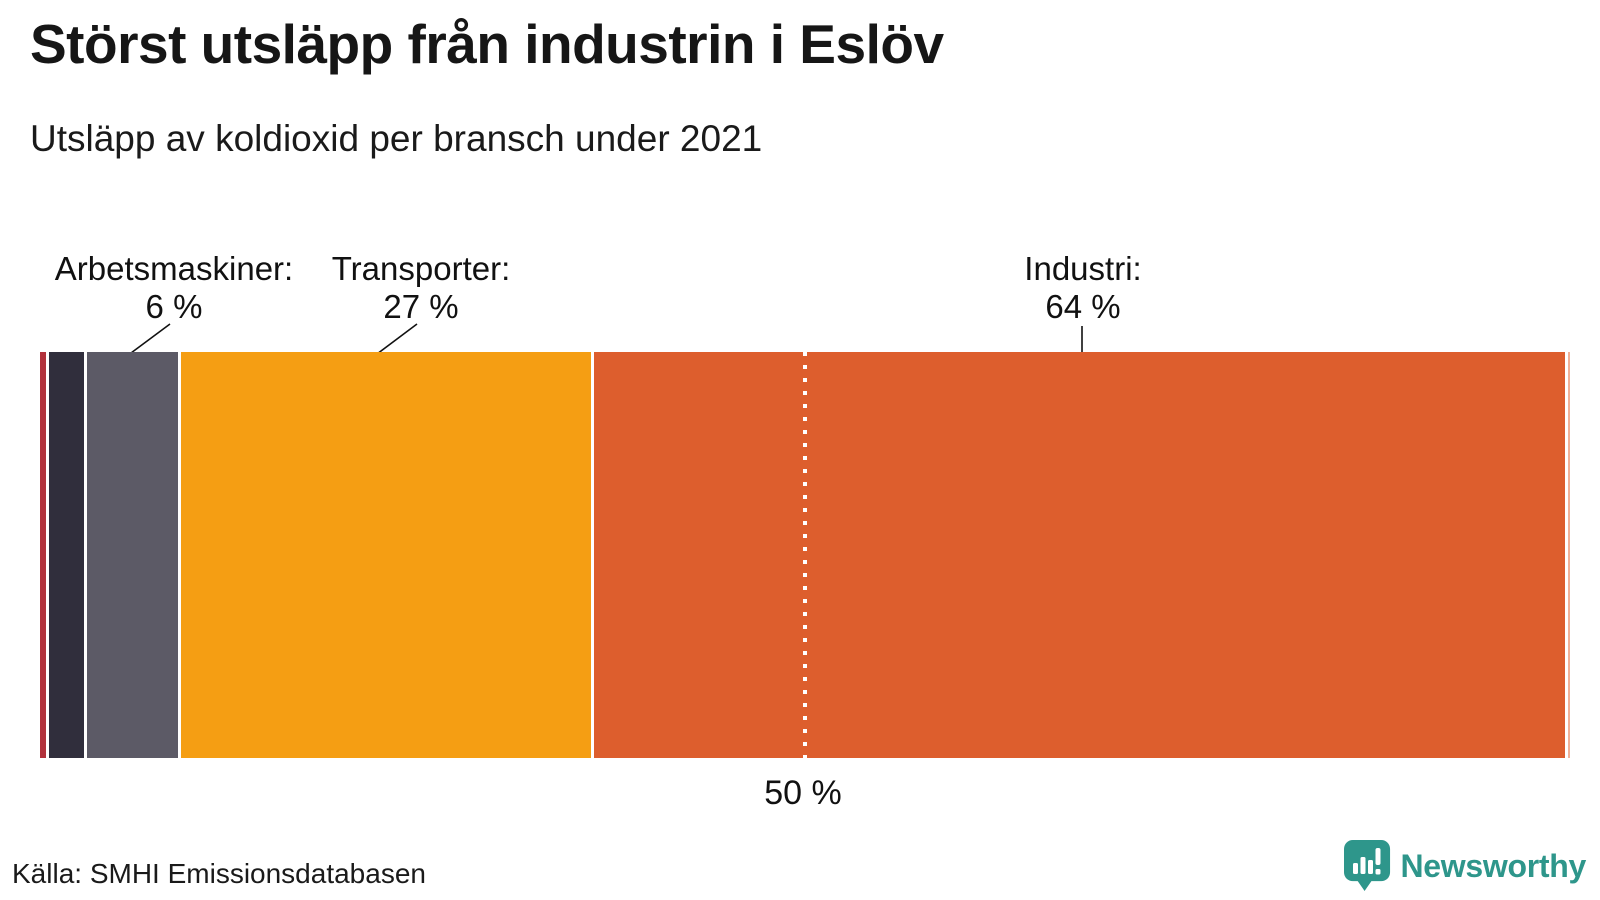 This screenshot has height=900, width=1600. What do you see at coordinates (803, 793) in the screenshot?
I see `fifty-percent-label: 50 %` at bounding box center [803, 793].